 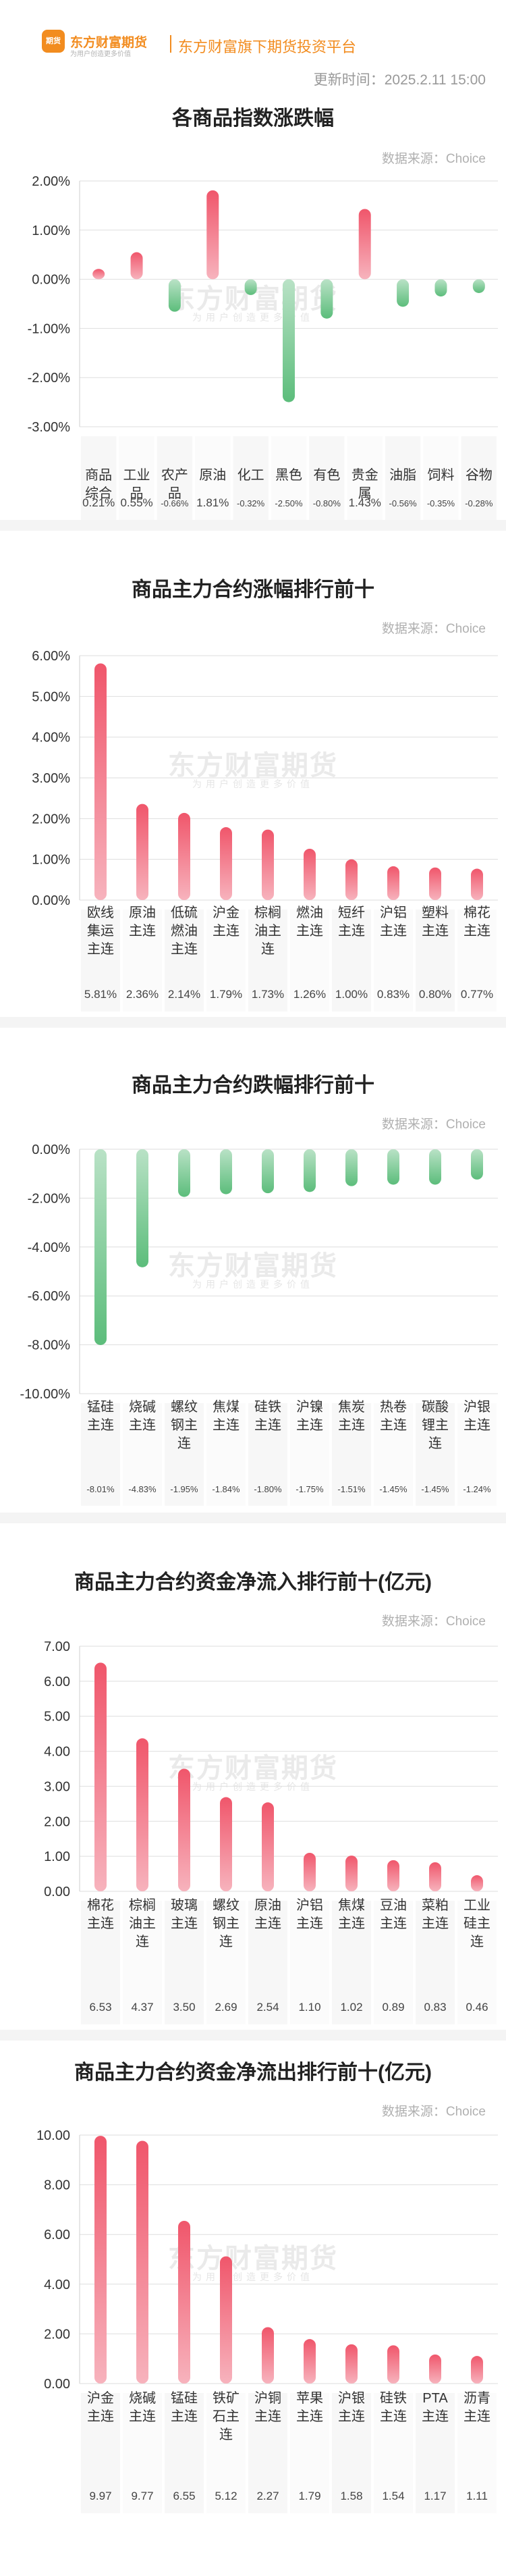 I want to click on x-category-label: 螺纹钢主连, so click(x=226, y=1923).